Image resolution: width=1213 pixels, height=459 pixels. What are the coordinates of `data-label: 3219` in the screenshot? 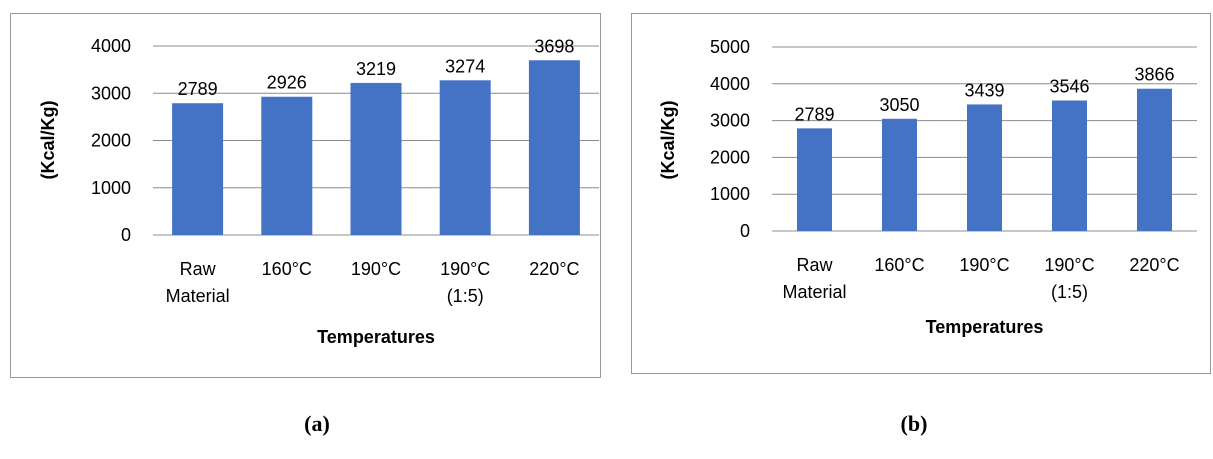 It's located at (376, 69).